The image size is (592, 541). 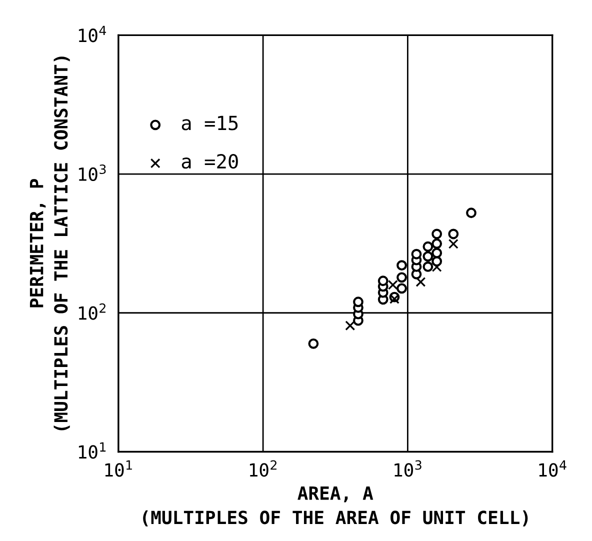 What do you see at coordinates (263, 468) in the screenshot?
I see `x-tick-label: 10$^{2}$` at bounding box center [263, 468].